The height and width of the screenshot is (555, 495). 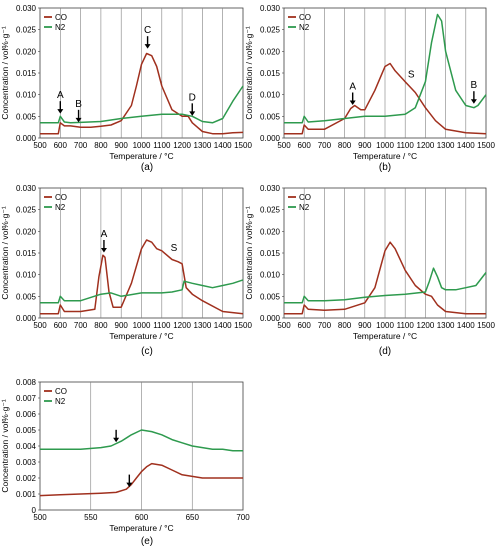 I want to click on panel-caption: (c), so click(x=147, y=351).